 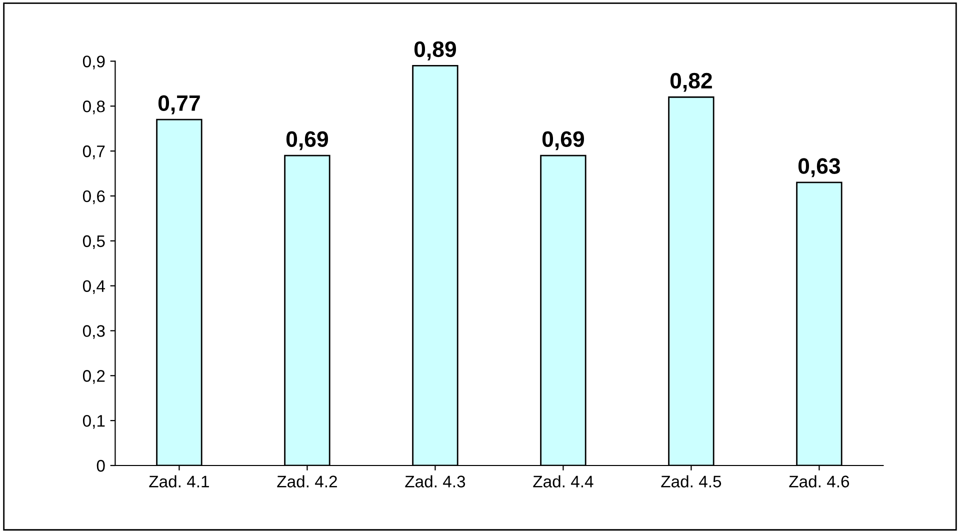 I want to click on y-tick-label: 0,9, so click(x=93, y=63).